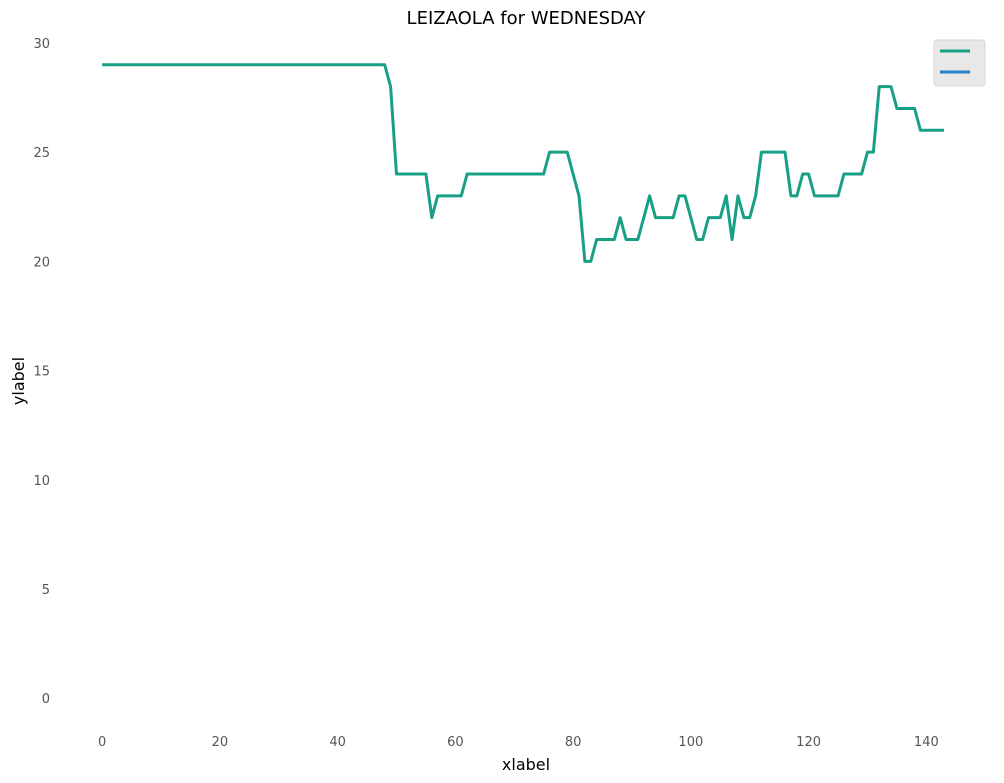  Describe the element at coordinates (102, 742) in the screenshot. I see `x-tick-label: 0` at that location.